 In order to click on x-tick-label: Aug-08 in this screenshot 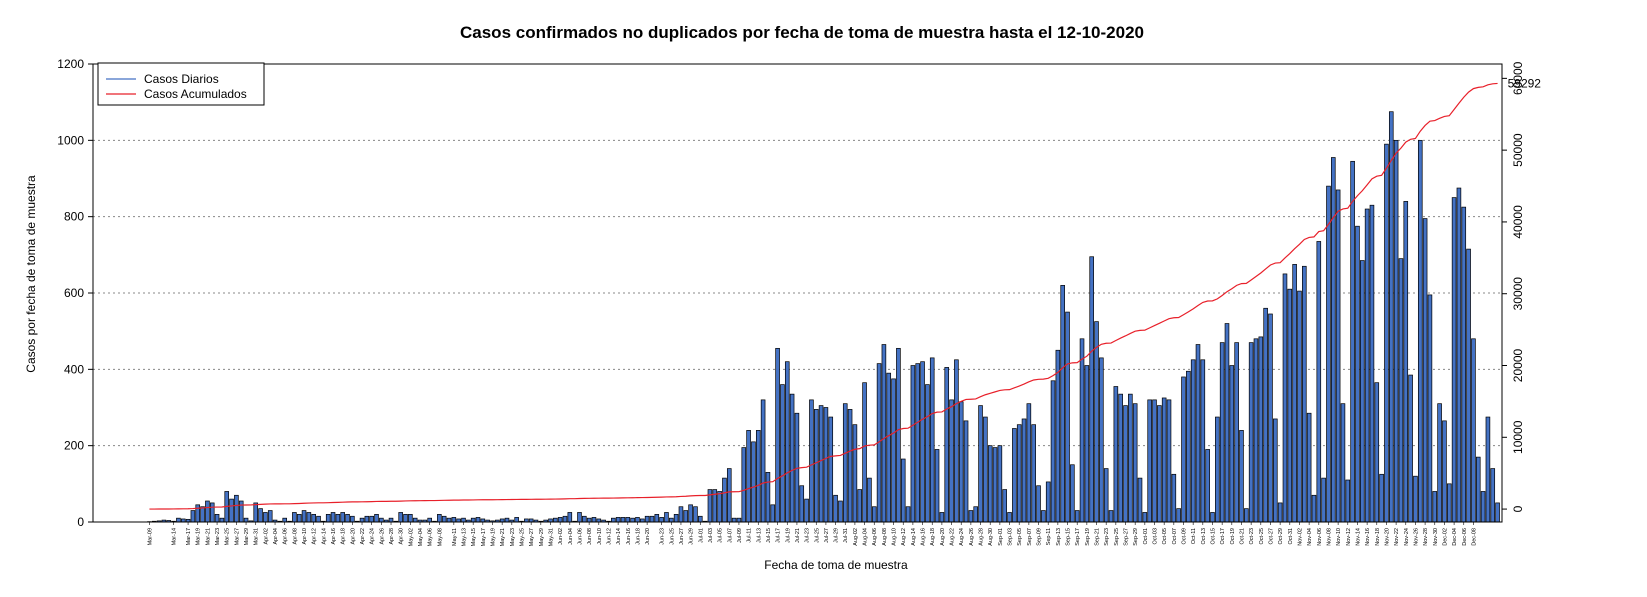, I will do `click(885, 537)`.